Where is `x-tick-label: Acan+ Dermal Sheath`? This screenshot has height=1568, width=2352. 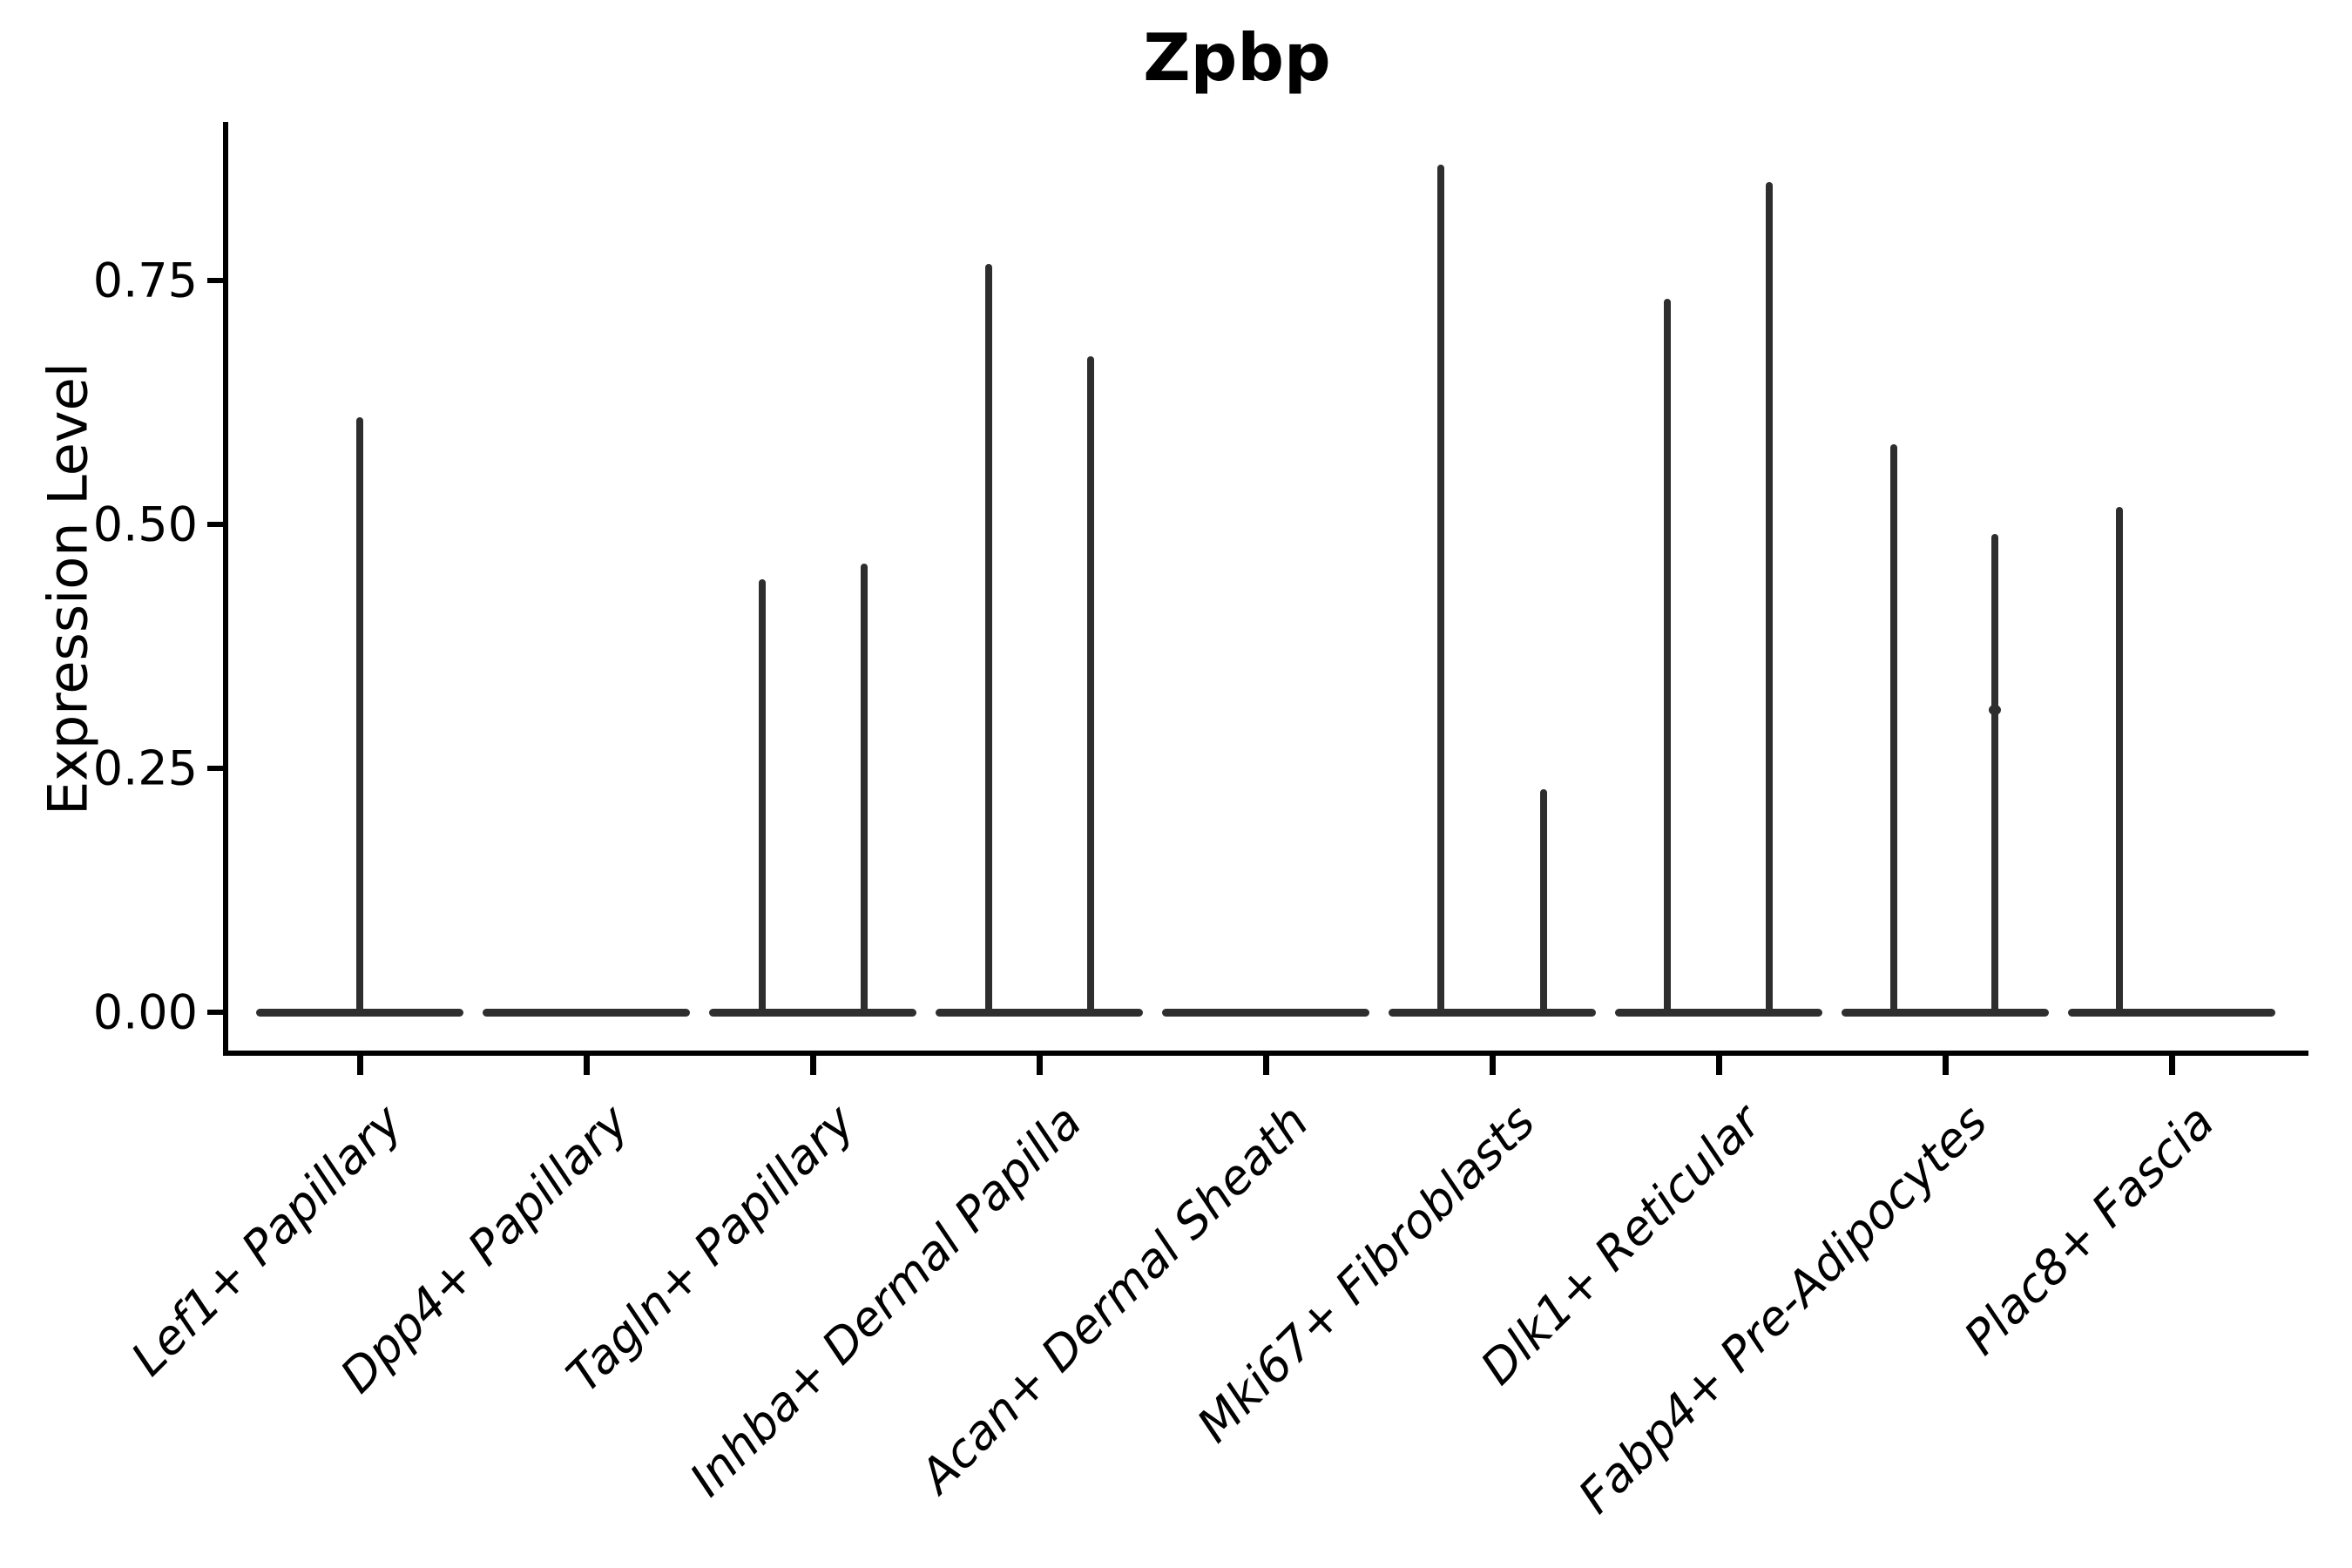
x-tick-label: Acan+ Dermal Sheath is located at coordinates (1114, 1299).